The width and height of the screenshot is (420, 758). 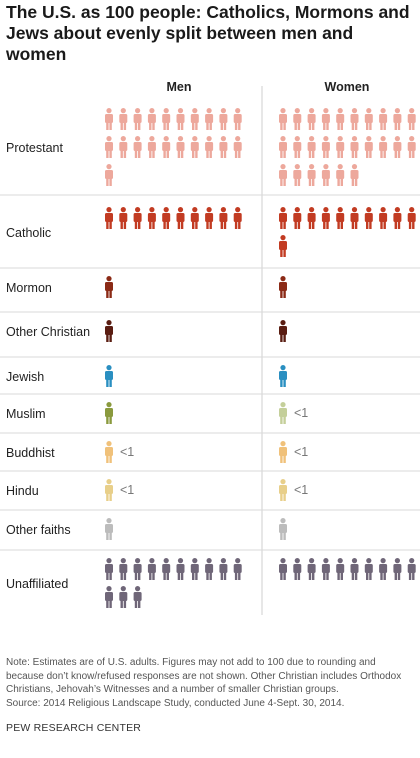 I want to click on category-label-protestant: Protestant, so click(x=35, y=148).